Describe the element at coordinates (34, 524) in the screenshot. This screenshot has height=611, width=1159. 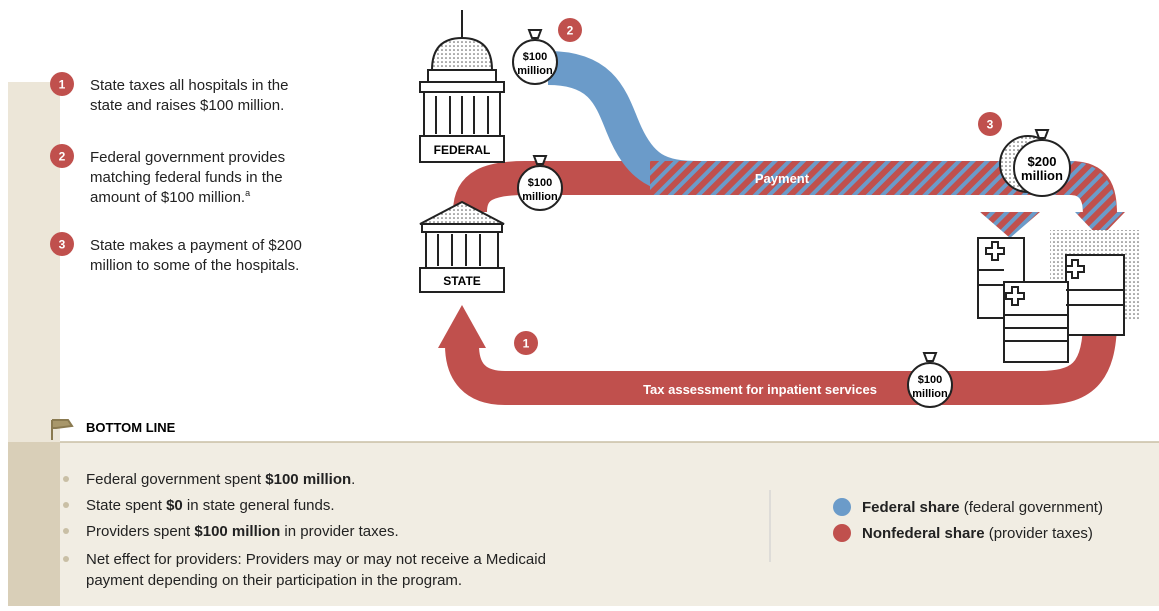
I see `side-strip-dark` at that location.